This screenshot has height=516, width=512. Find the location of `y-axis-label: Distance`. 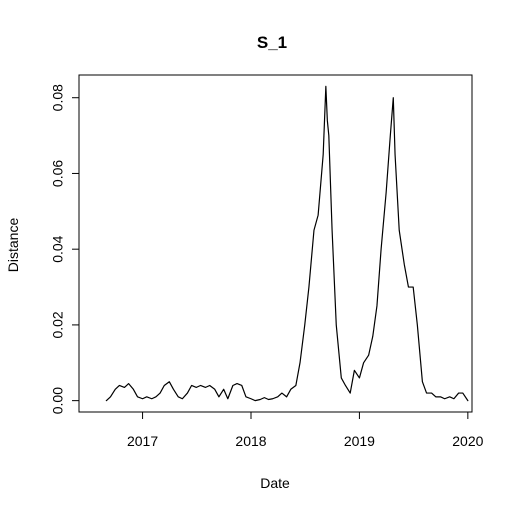

y-axis-label: Distance is located at coordinates (13, 245).